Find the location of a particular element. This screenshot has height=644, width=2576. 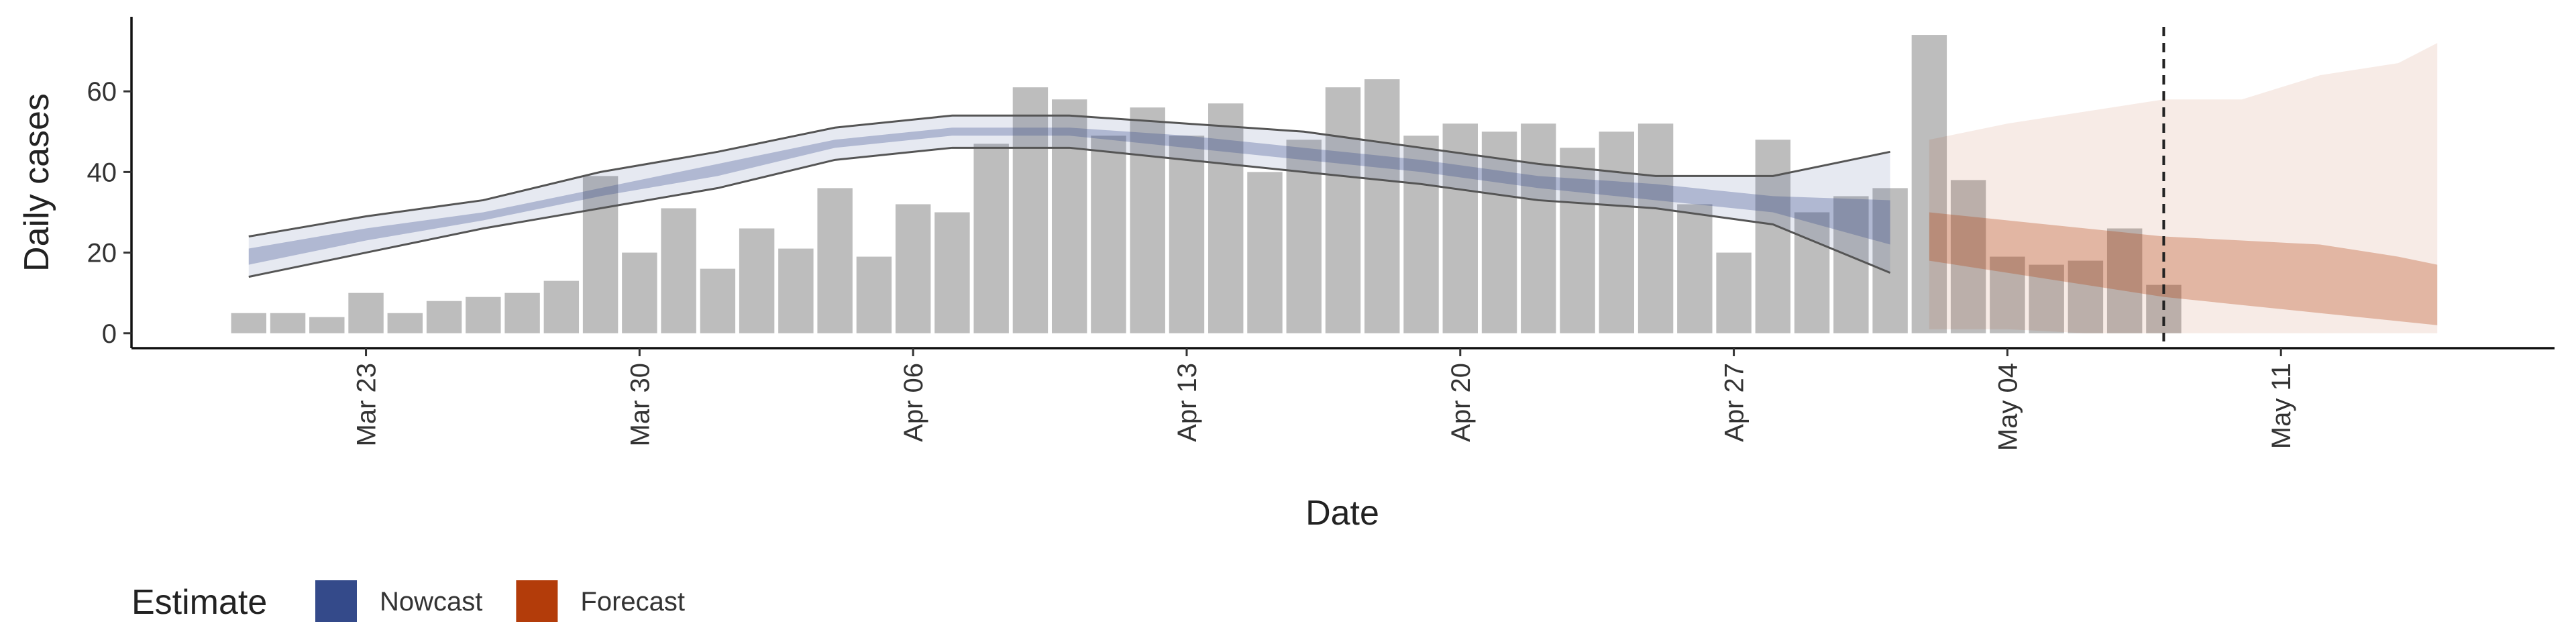

y-tick-label: 40 is located at coordinates (102, 172).